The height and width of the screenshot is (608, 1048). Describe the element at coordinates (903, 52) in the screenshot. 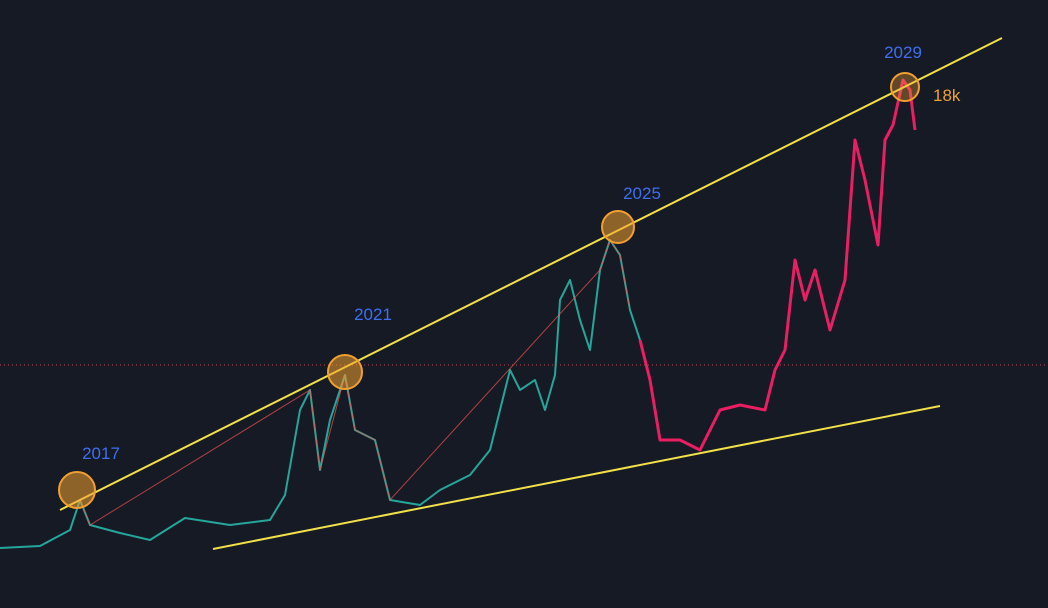

I see `year-label: 2029` at that location.